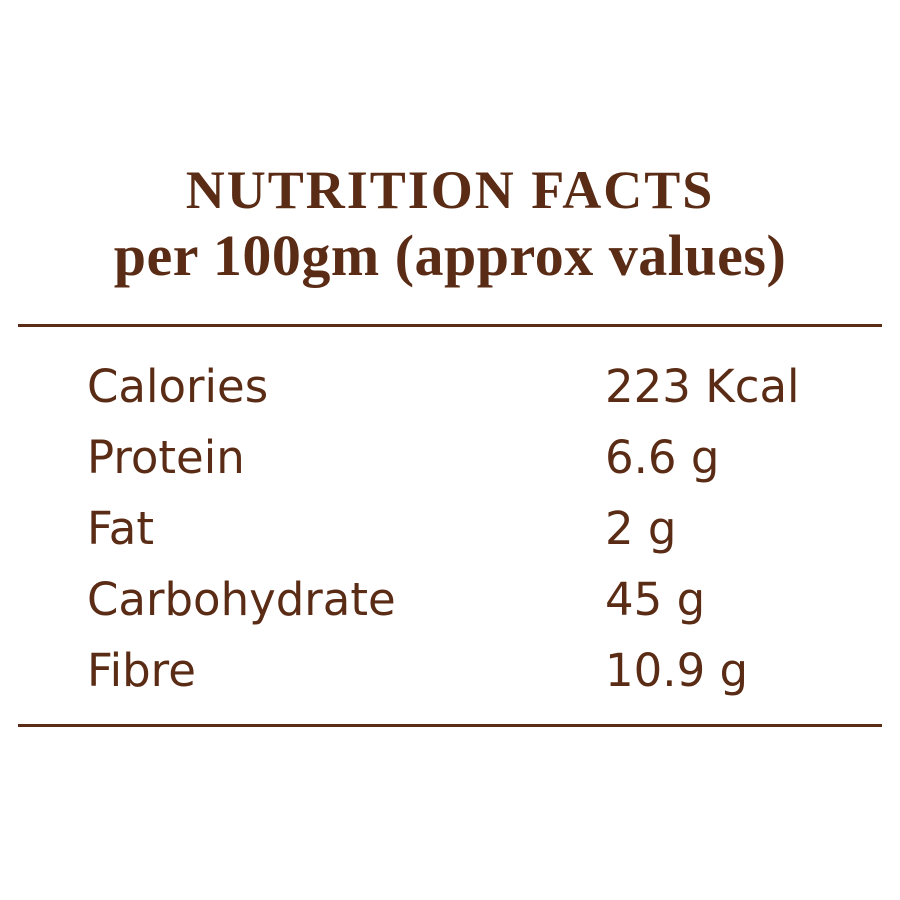 This screenshot has width=900, height=900. Describe the element at coordinates (450, 325) in the screenshot. I see `top-divider` at that location.